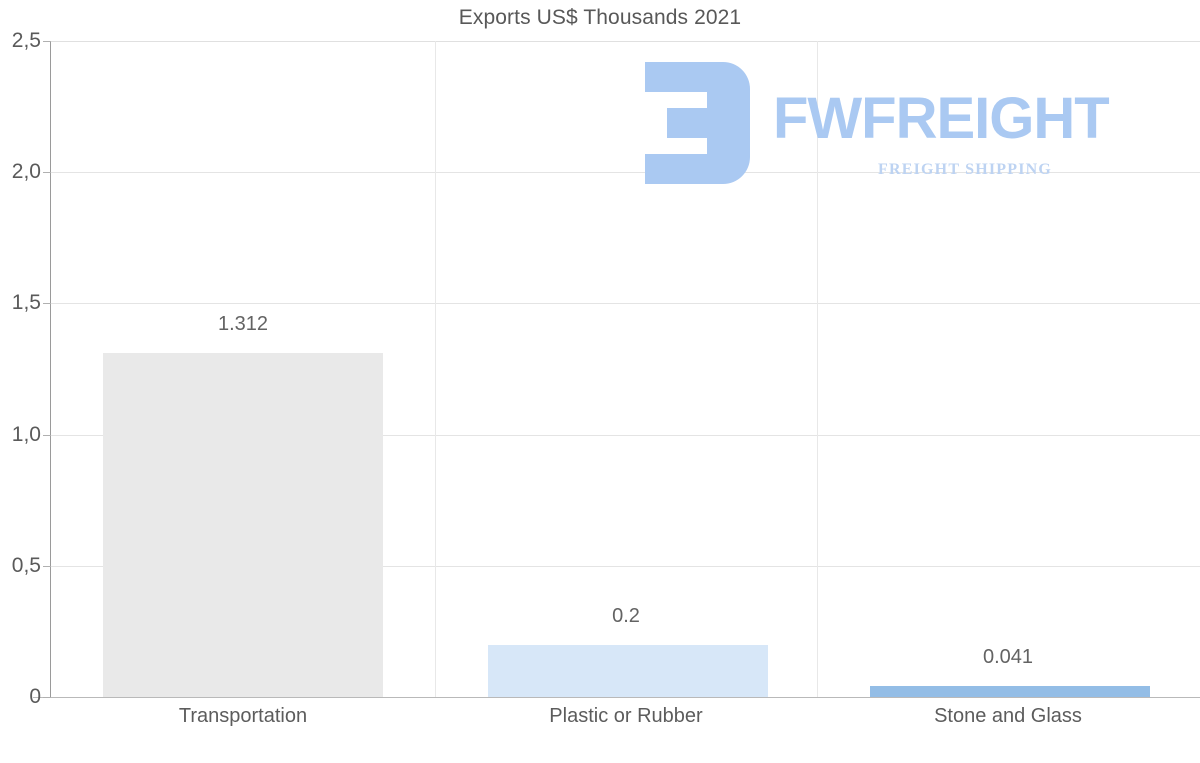 The height and width of the screenshot is (763, 1200). I want to click on y-axis-line, so click(50, 369).